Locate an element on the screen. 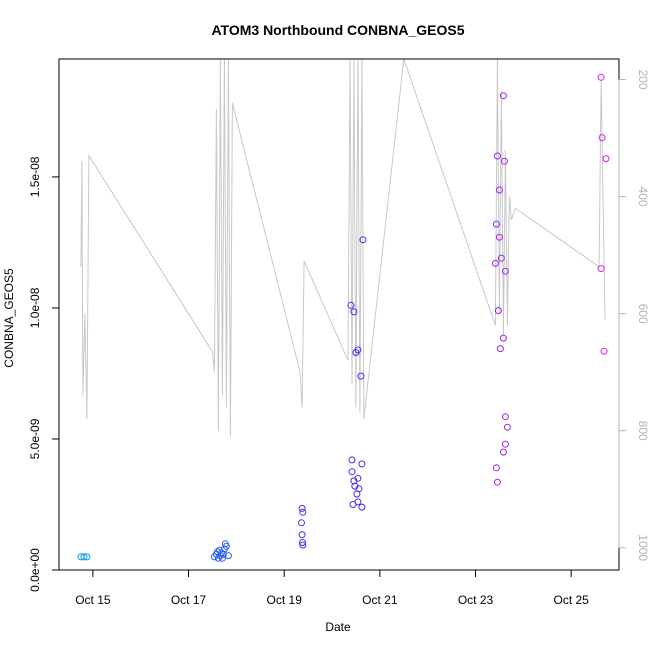 This screenshot has height=650, width=650. y-tick-label: 0.0e+00 is located at coordinates (35, 570).